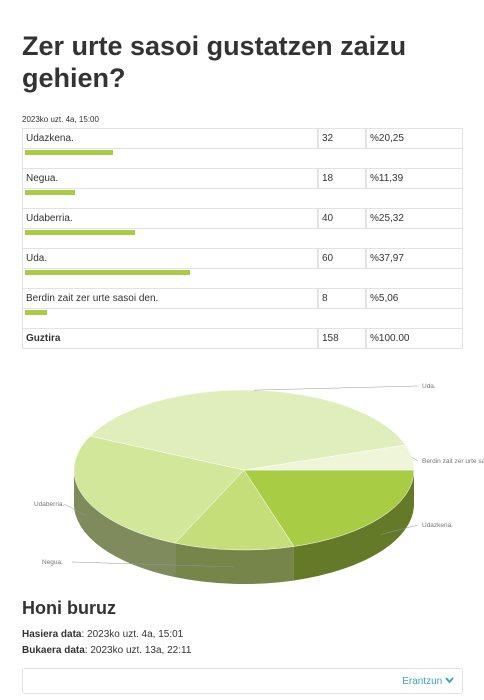  What do you see at coordinates (414, 178) in the screenshot?
I see `row-percent: %11,39` at bounding box center [414, 178].